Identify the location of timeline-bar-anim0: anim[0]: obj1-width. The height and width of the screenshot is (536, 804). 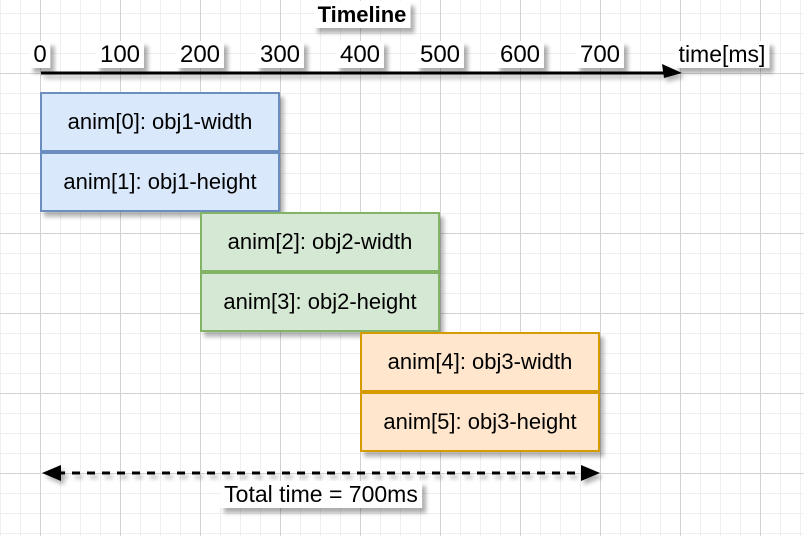
(160, 122).